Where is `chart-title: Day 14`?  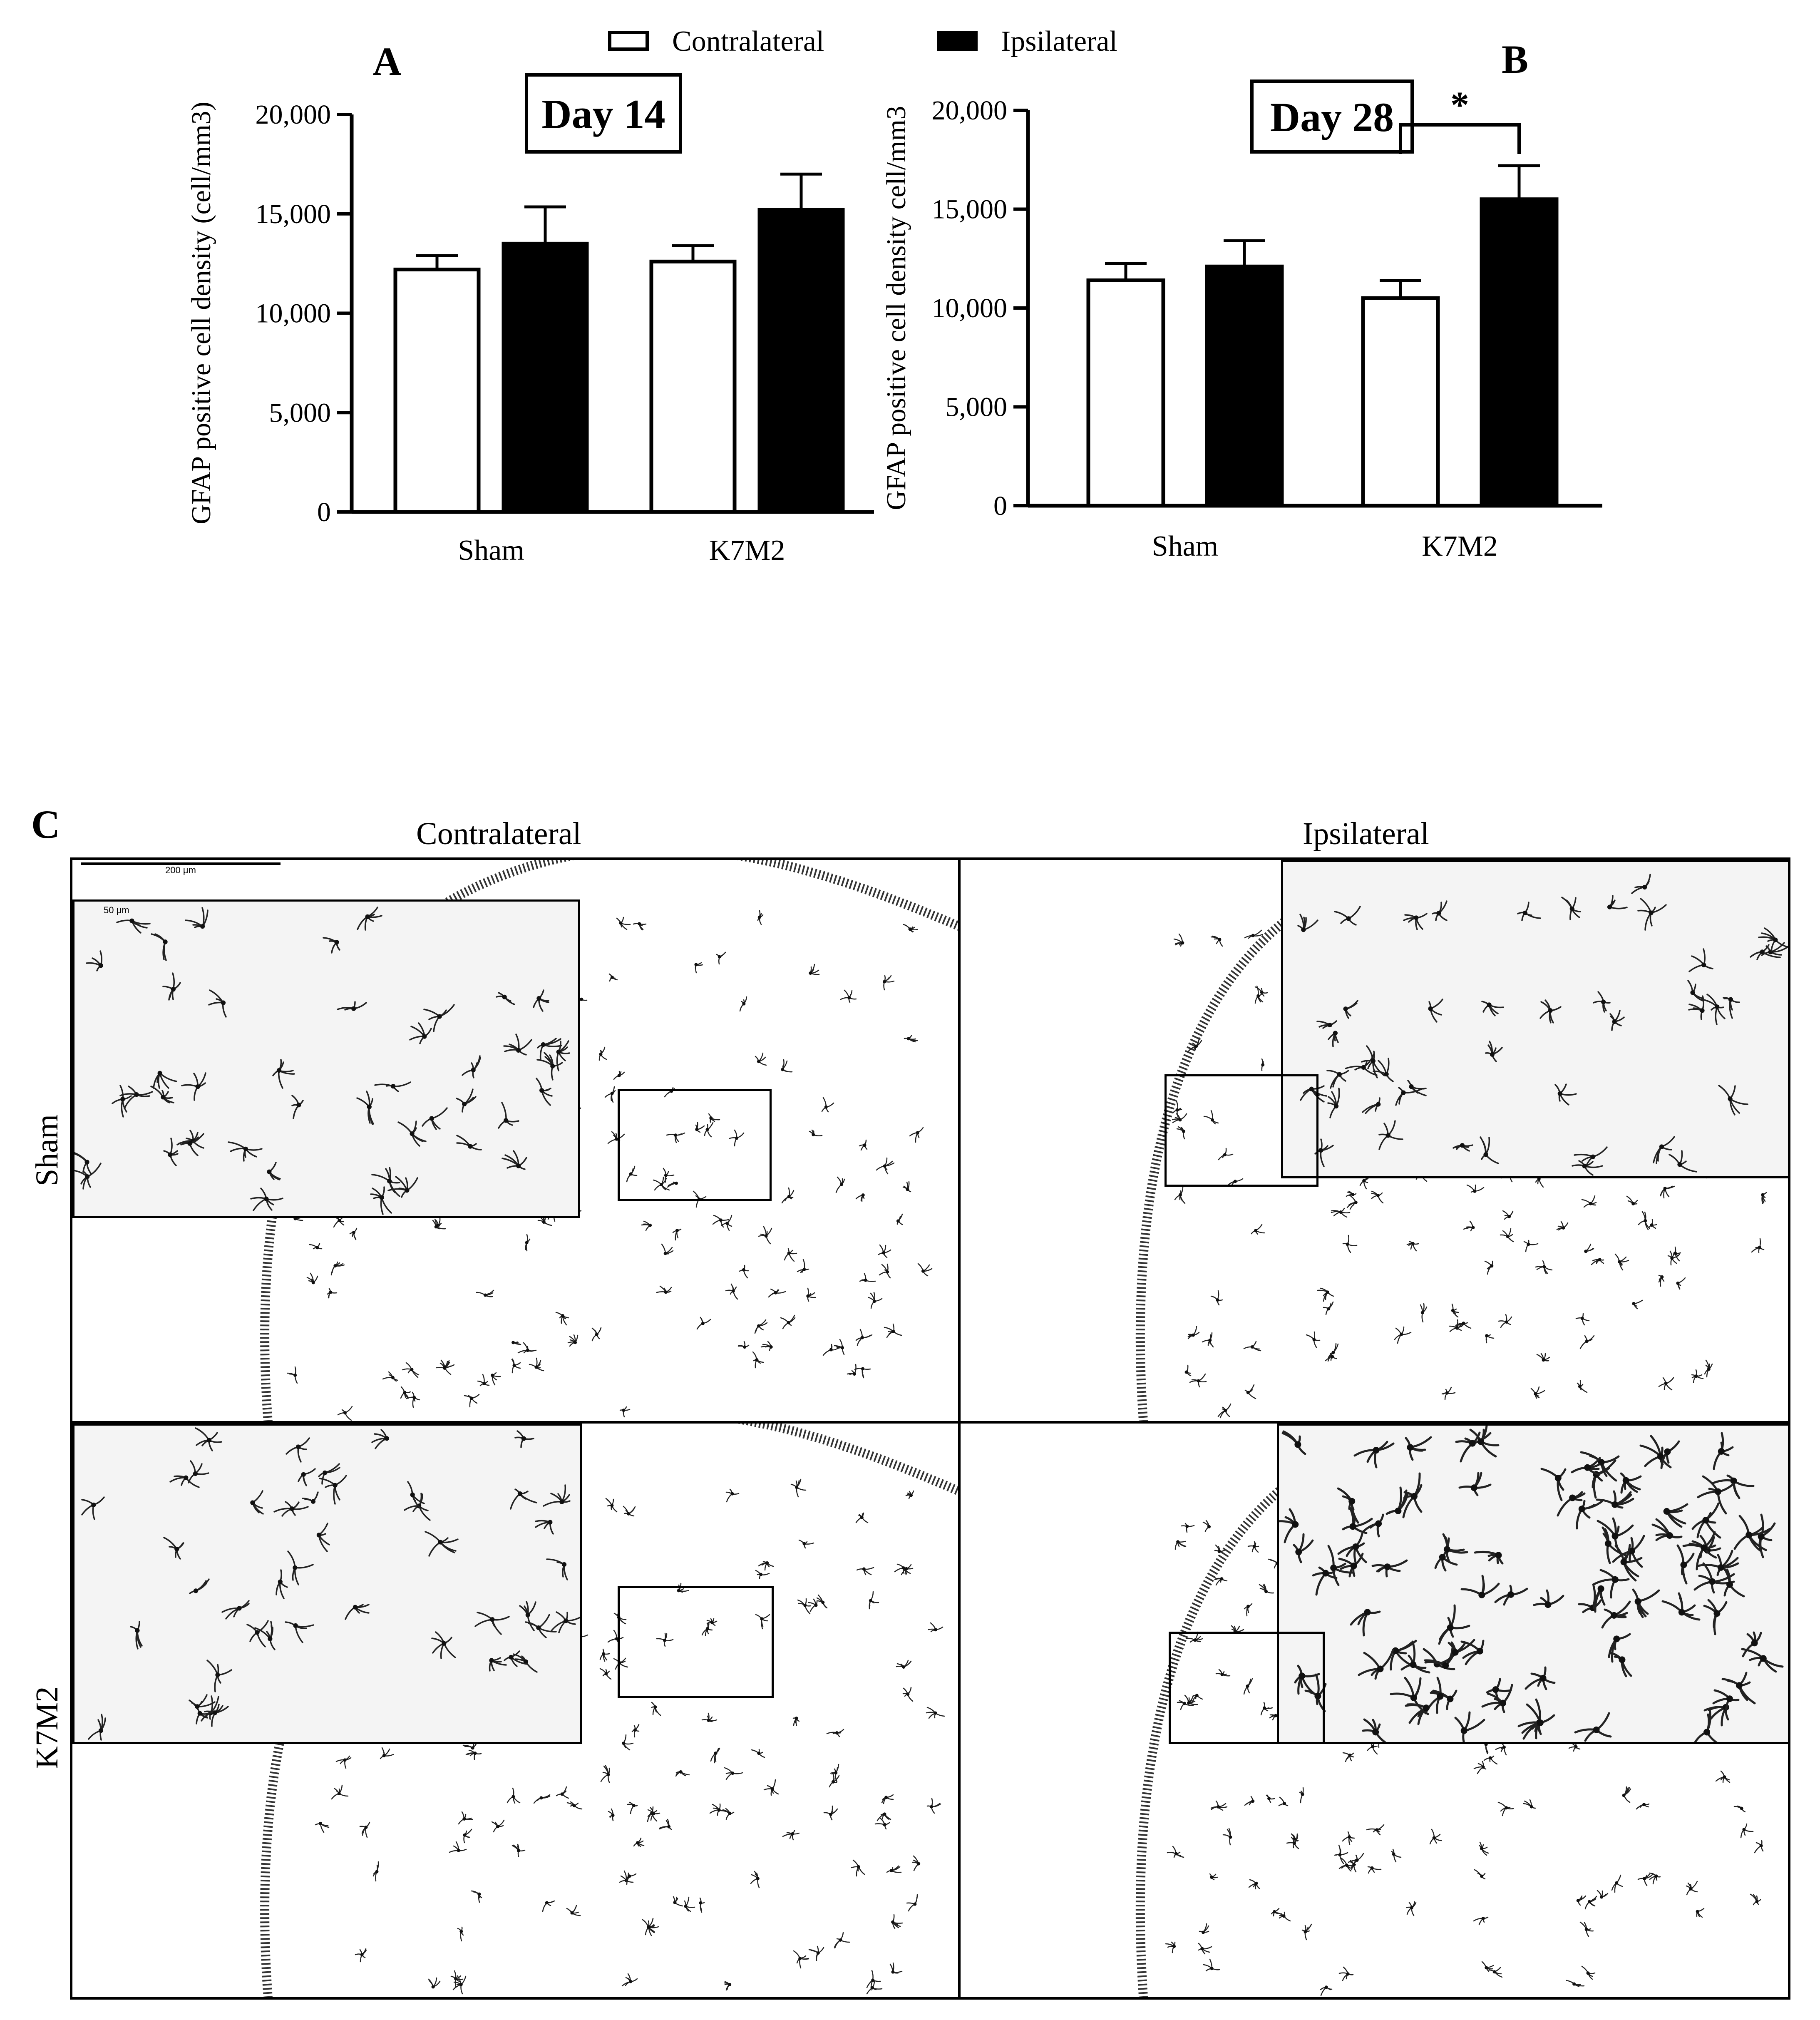 chart-title: Day 14 is located at coordinates (603, 114).